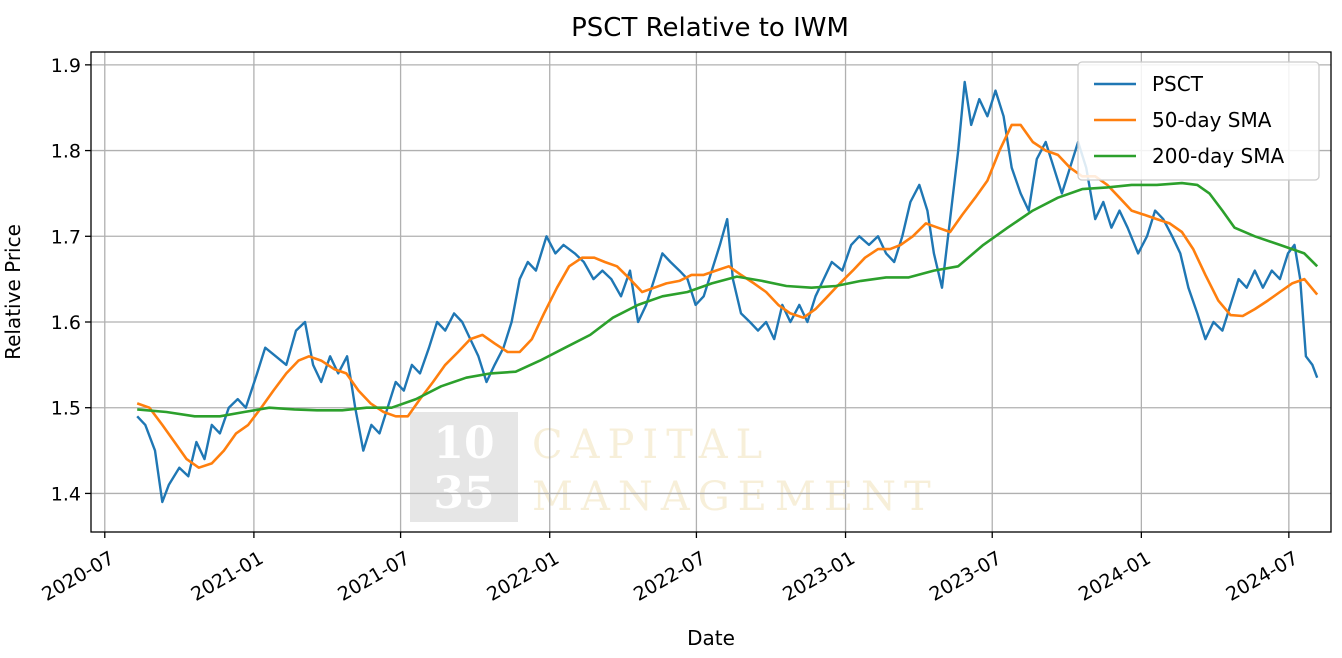 The width and height of the screenshot is (1342, 658). I want to click on x-tick-label: 2023-01, so click(819, 576).